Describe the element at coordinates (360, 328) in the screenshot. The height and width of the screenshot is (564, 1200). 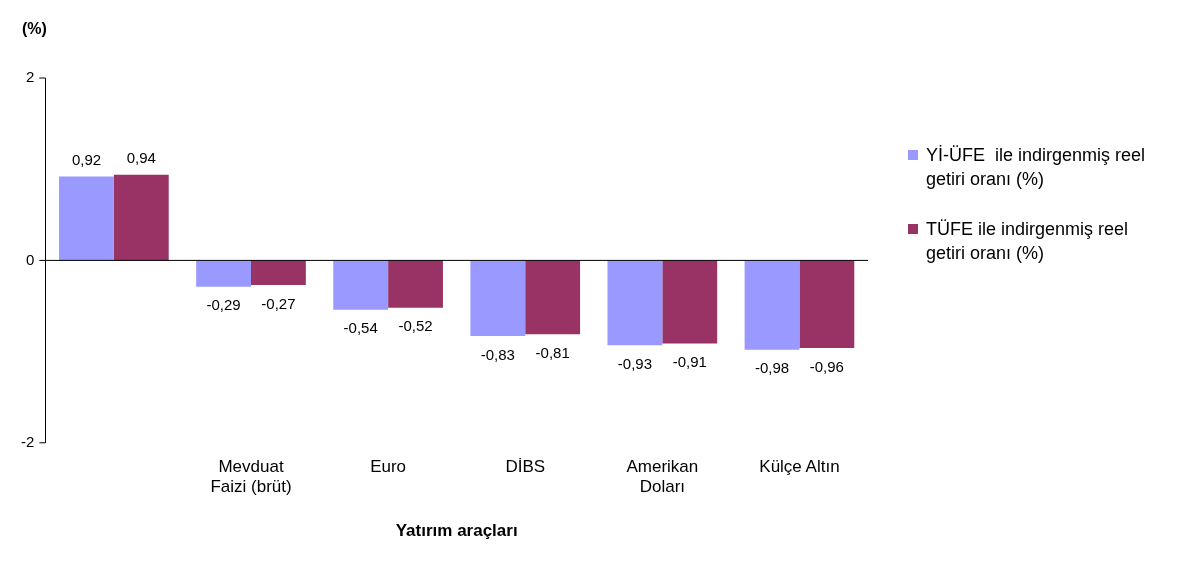
I see `data-label: -0,54` at that location.